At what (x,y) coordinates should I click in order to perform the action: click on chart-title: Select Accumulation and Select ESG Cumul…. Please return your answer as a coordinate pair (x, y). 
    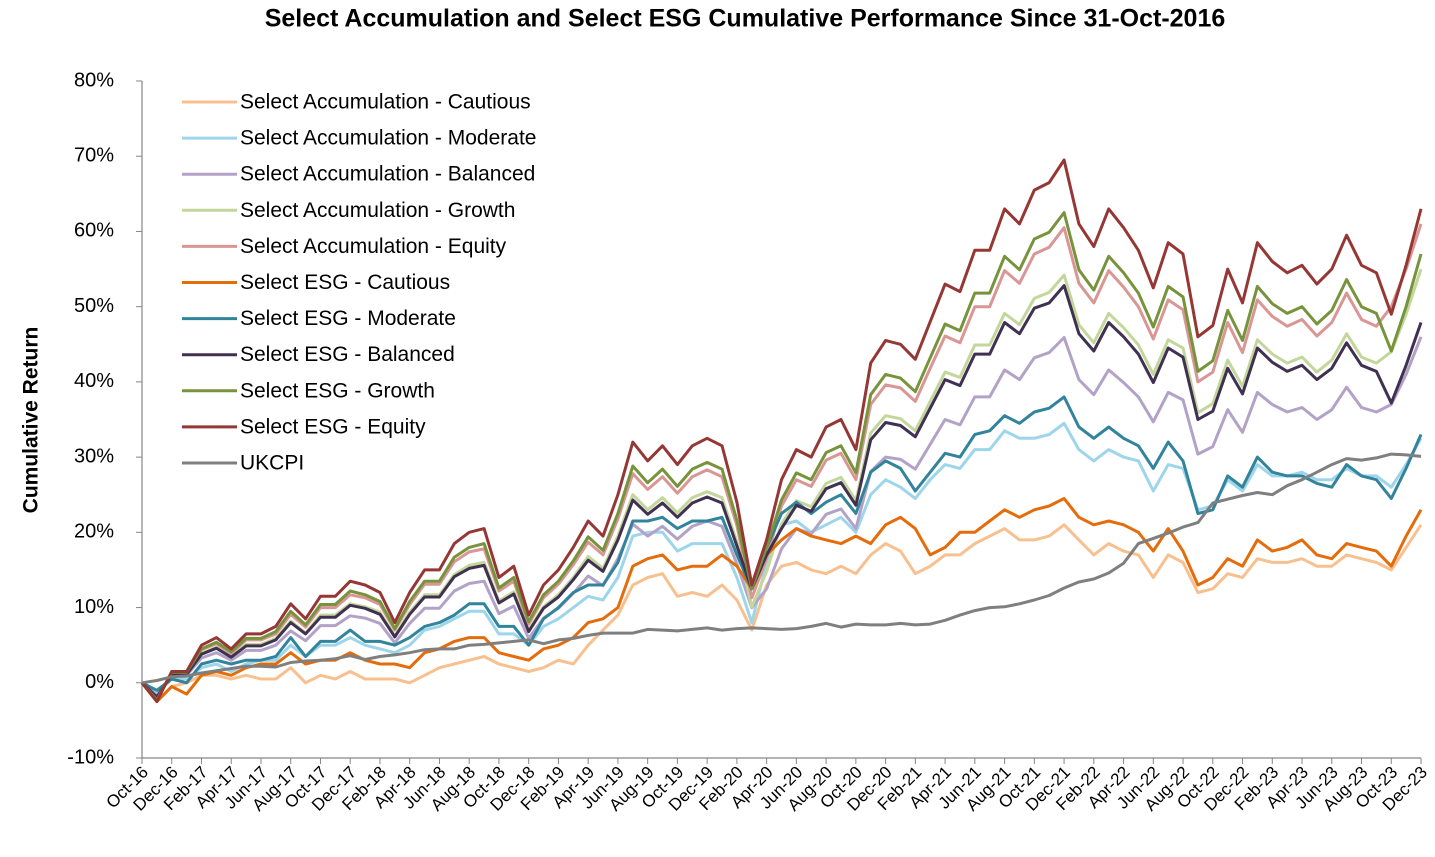
    Looking at the image, I should click on (745, 19).